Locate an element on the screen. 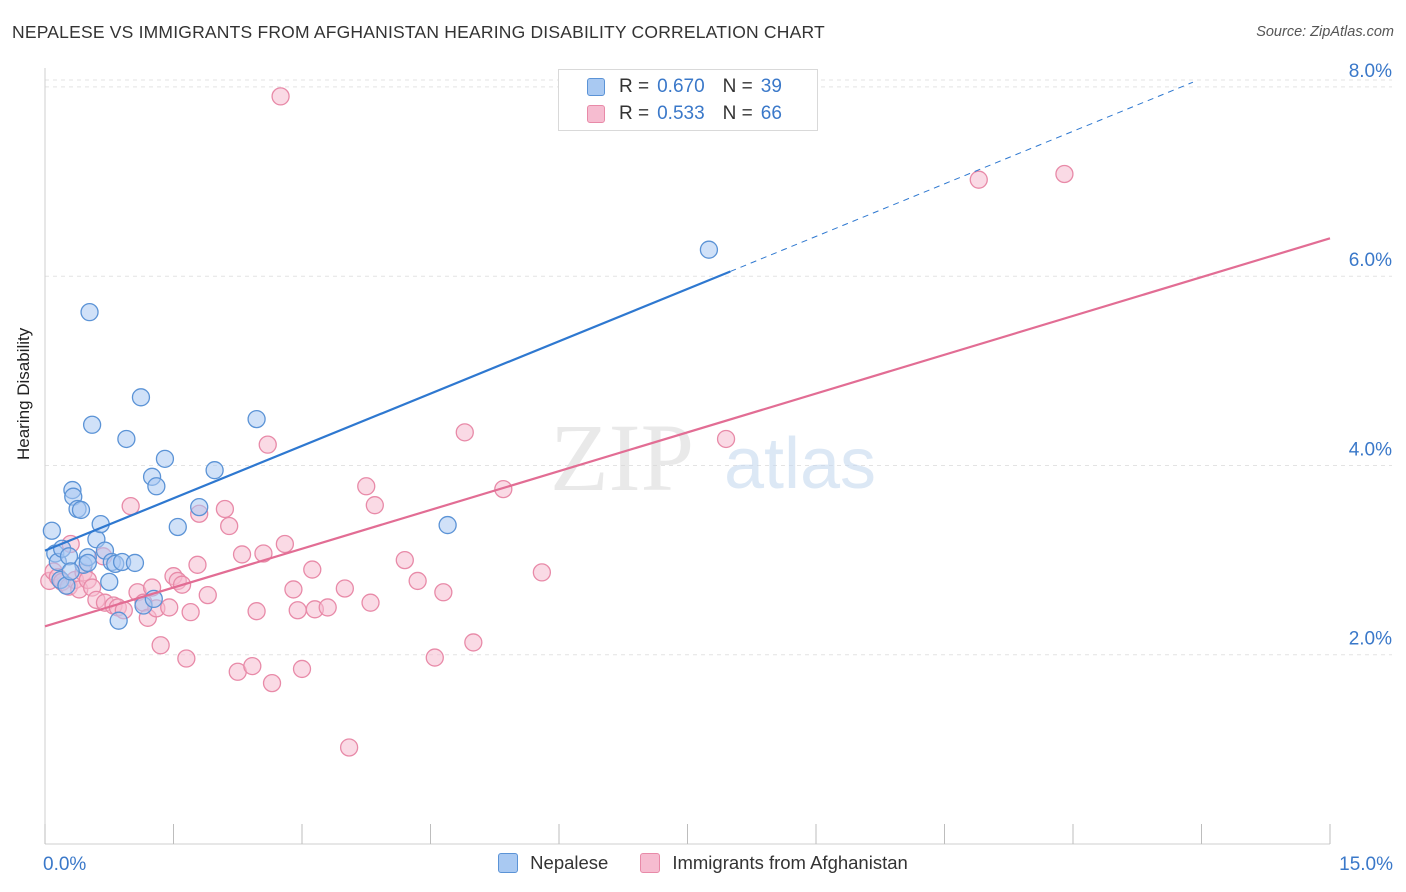  y-tick-labels: 2.0% 4.0% 6.0% 8.0% is located at coordinates (1370, 355).